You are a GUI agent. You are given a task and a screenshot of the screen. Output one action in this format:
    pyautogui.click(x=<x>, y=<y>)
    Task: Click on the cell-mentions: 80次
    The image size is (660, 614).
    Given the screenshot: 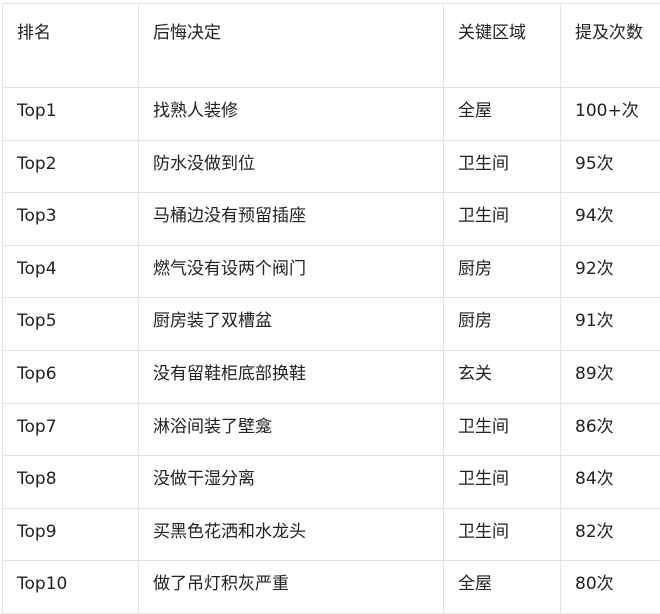 What is the action you would take?
    pyautogui.click(x=610, y=587)
    